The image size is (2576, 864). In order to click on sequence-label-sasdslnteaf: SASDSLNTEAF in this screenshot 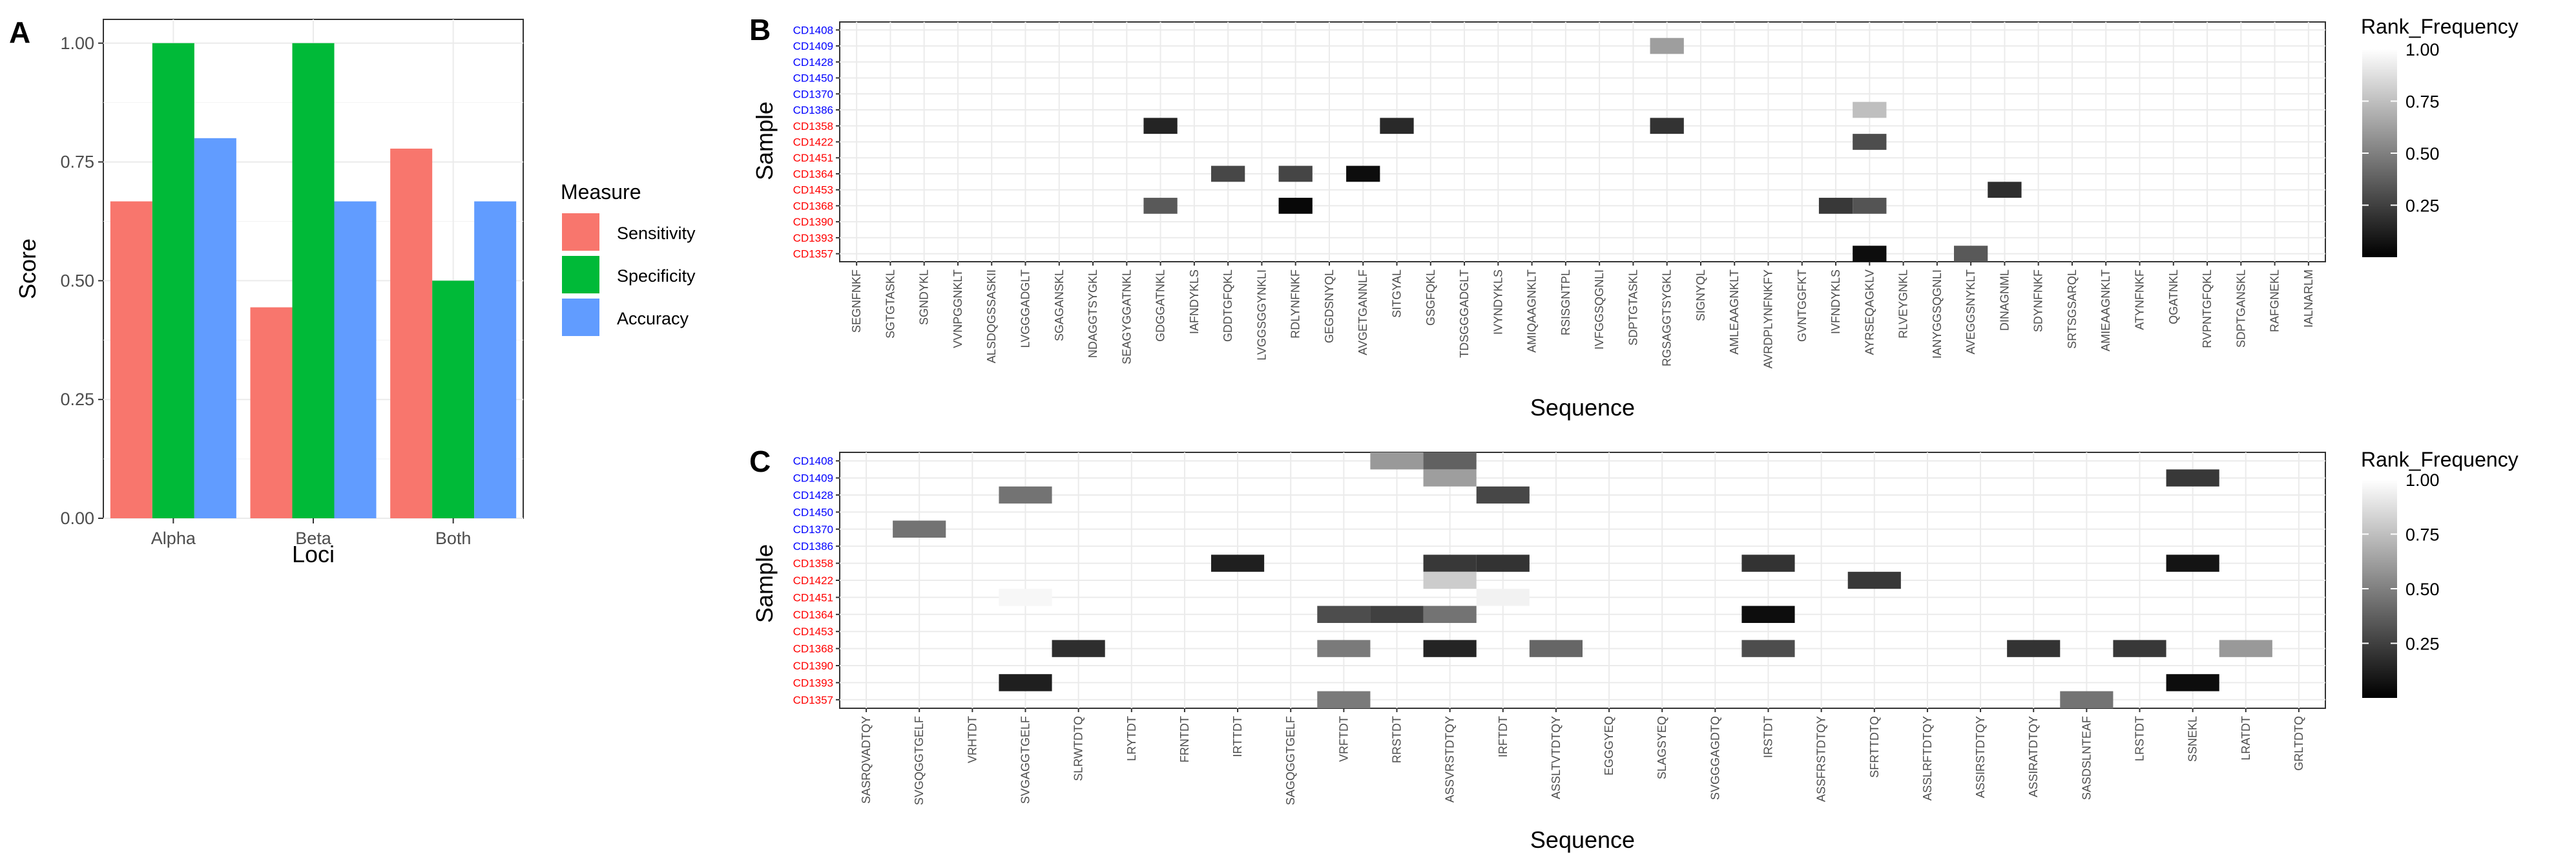, I will do `click(2086, 758)`.